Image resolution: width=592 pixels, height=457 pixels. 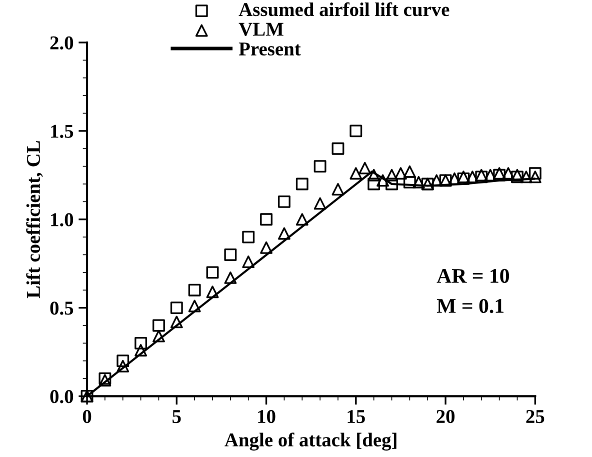 What do you see at coordinates (176, 417) in the screenshot?
I see `x-tick-label: 5` at bounding box center [176, 417].